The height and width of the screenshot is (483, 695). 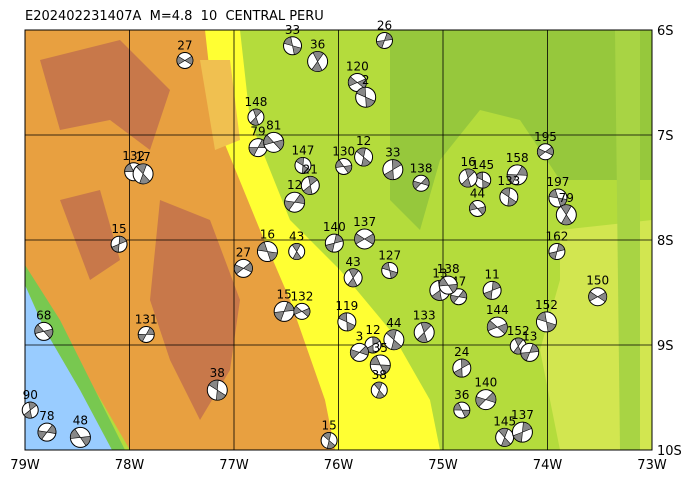 I want to click on depth-label: 79, so click(x=566, y=198).